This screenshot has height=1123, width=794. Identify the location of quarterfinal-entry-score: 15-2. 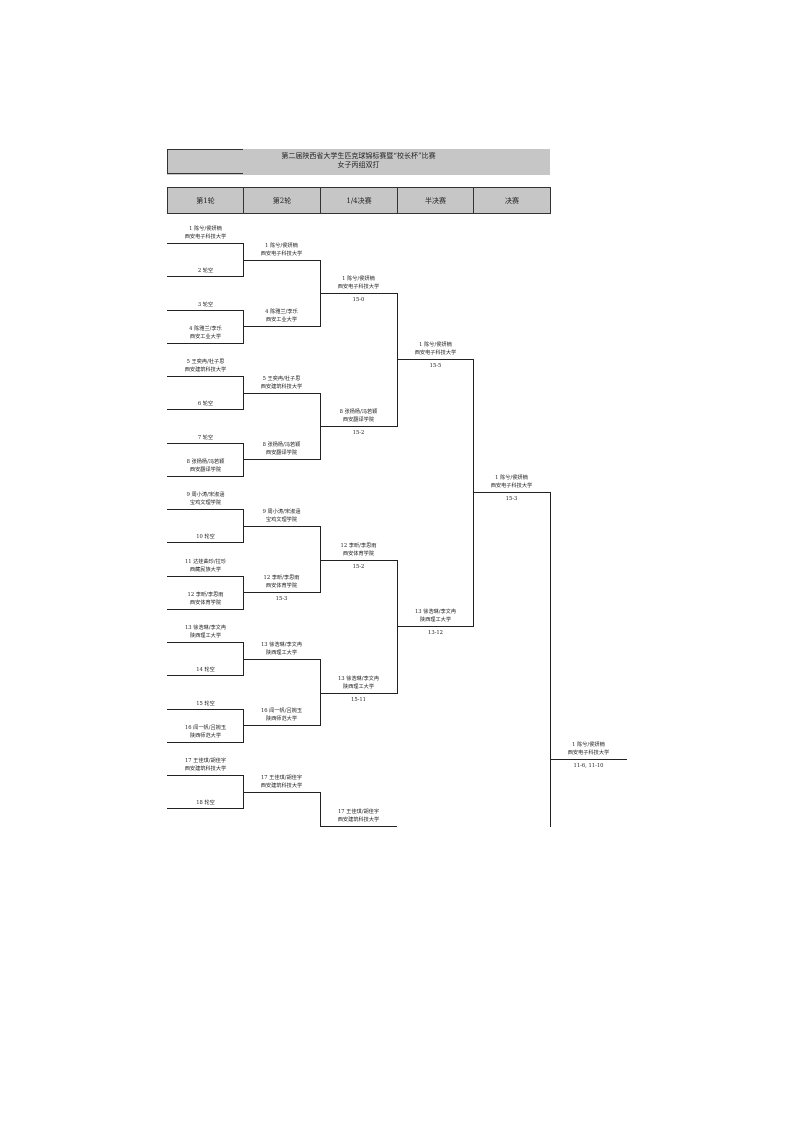
(358, 566).